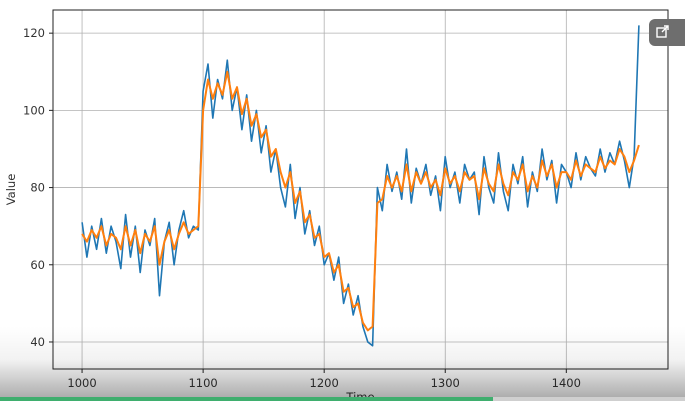 This screenshot has height=401, width=685. I want to click on x-tick-label: 1400, so click(566, 383).